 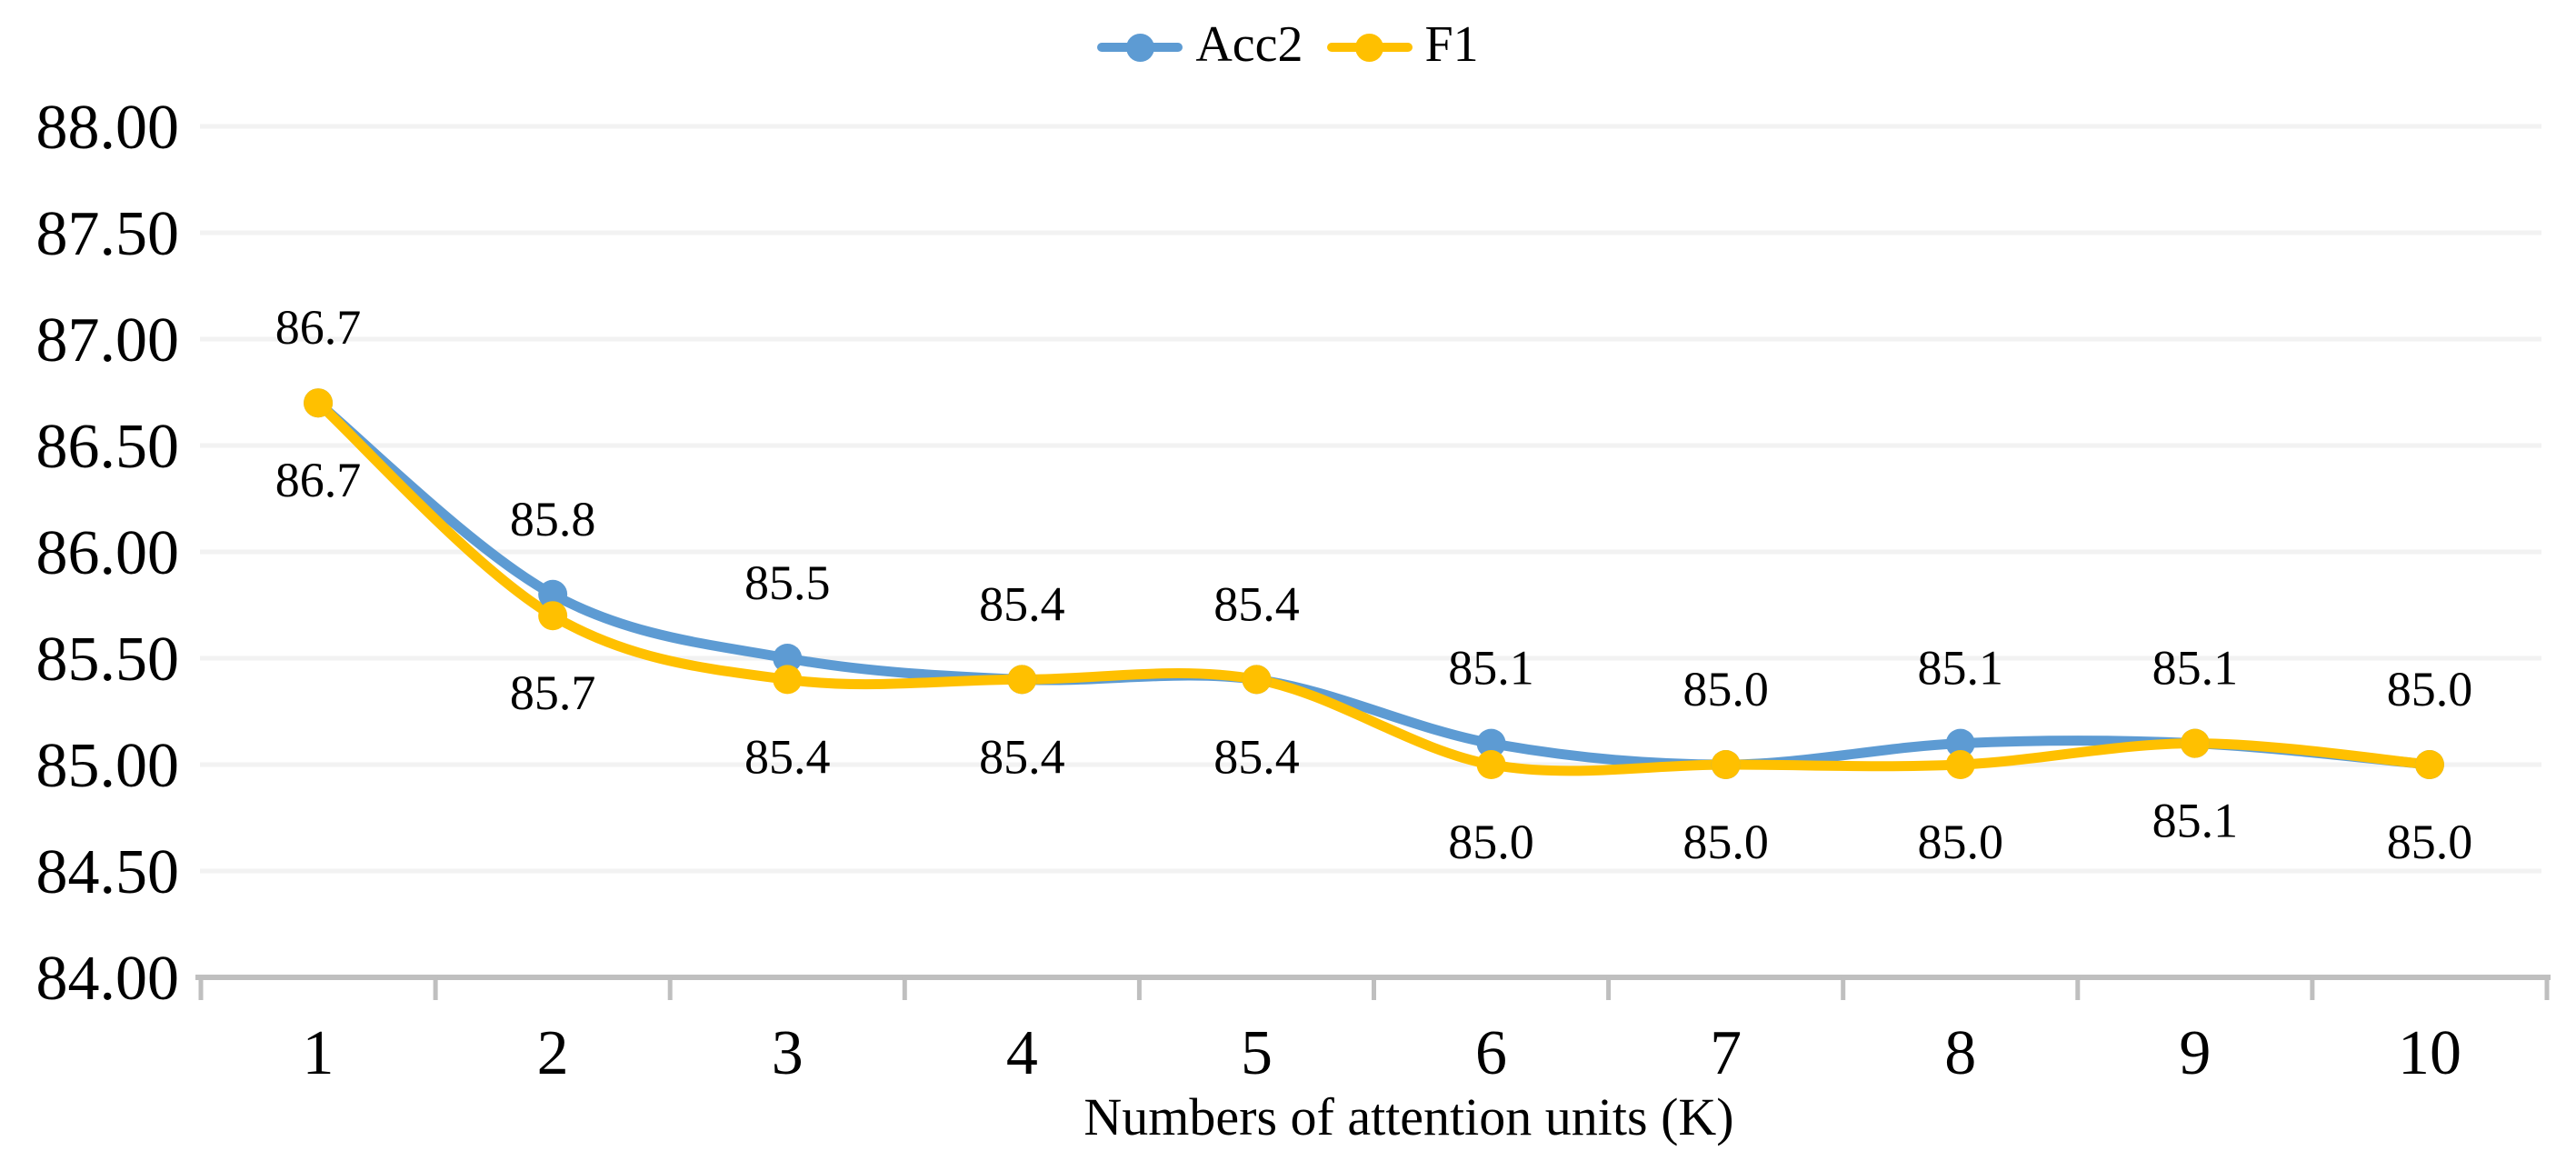 What do you see at coordinates (108, 660) in the screenshot?
I see `y-axis-tick-label: 85.50` at bounding box center [108, 660].